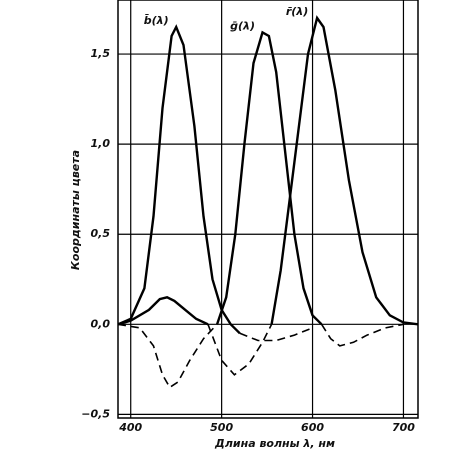 The height and width of the screenshot is (471, 454). What do you see at coordinates (101, 233) in the screenshot?
I see `y-tick-label: 0,5` at bounding box center [101, 233].